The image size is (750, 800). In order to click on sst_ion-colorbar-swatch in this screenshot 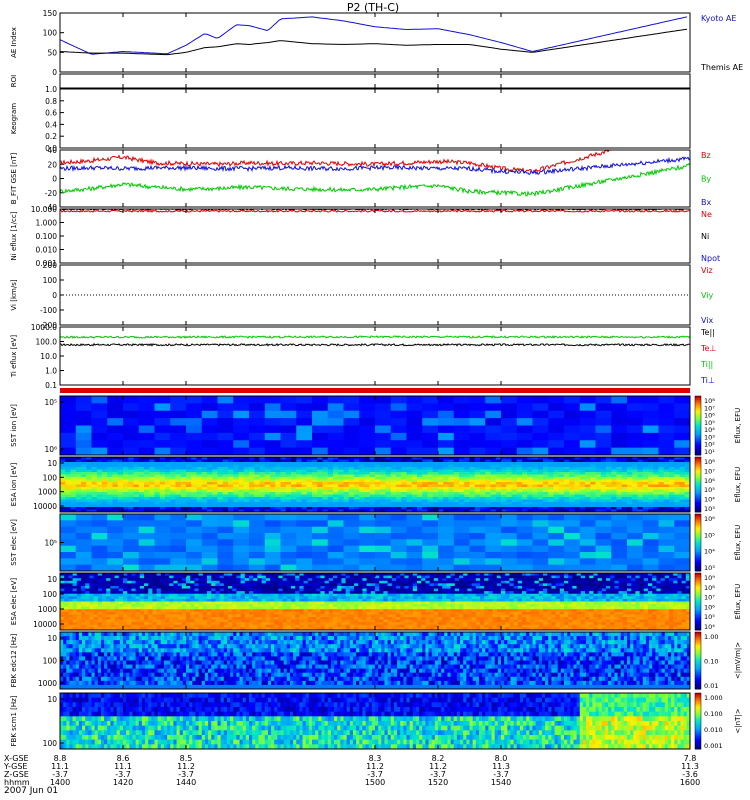, I will do `click(698, 421)`.